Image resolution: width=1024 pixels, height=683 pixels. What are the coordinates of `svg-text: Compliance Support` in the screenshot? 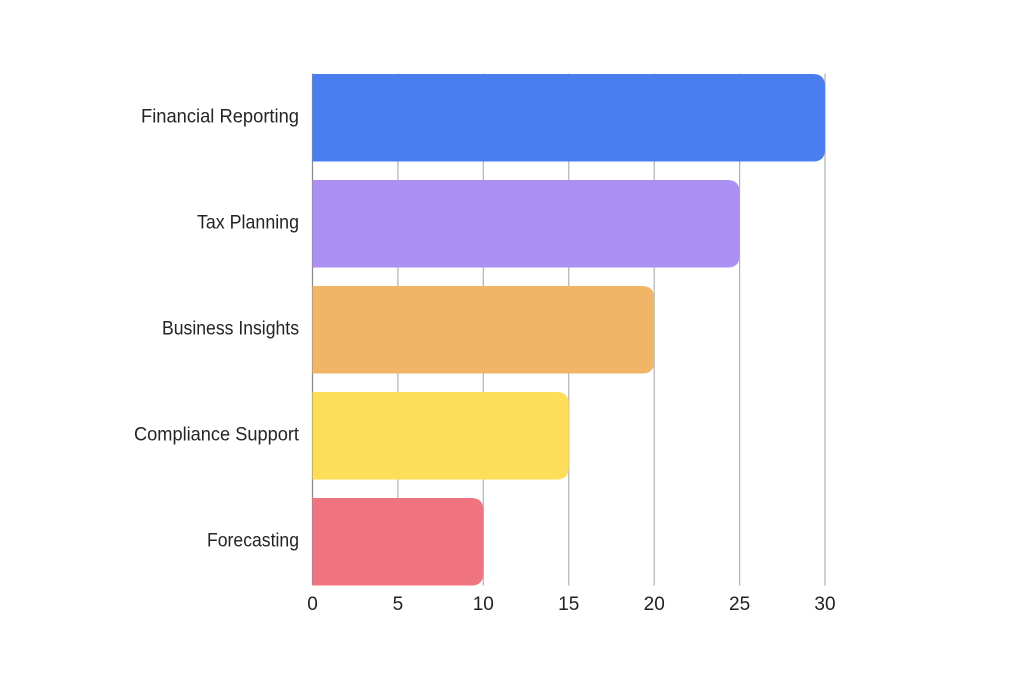 It's located at (217, 435).